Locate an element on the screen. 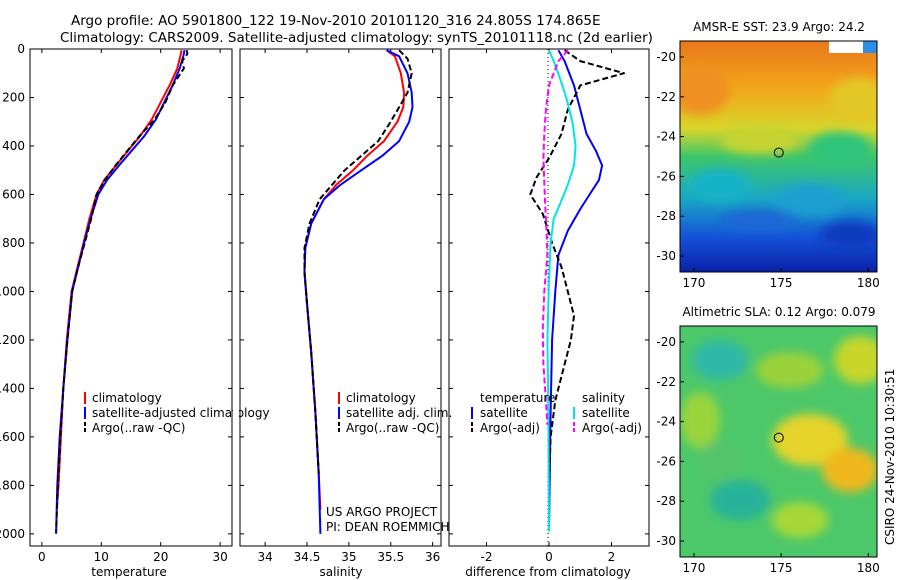 This screenshot has height=580, width=900. x-tick-label: 35 is located at coordinates (348, 557).